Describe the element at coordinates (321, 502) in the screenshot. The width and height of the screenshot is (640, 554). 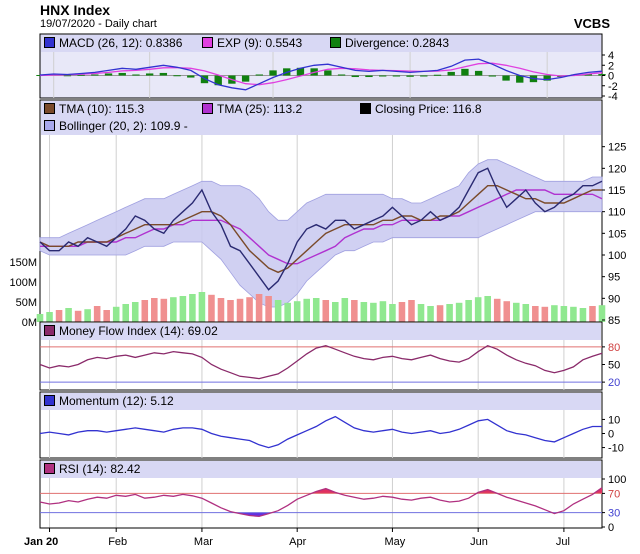
I see `rsi-line` at that location.